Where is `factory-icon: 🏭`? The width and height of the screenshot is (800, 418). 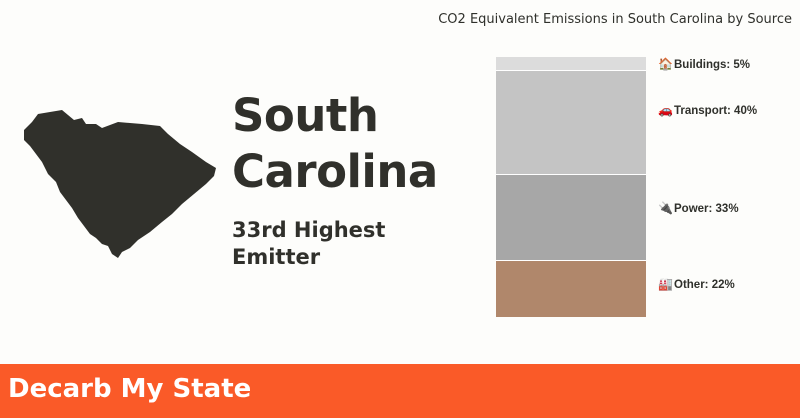
factory-icon: 🏭 is located at coordinates (665, 283).